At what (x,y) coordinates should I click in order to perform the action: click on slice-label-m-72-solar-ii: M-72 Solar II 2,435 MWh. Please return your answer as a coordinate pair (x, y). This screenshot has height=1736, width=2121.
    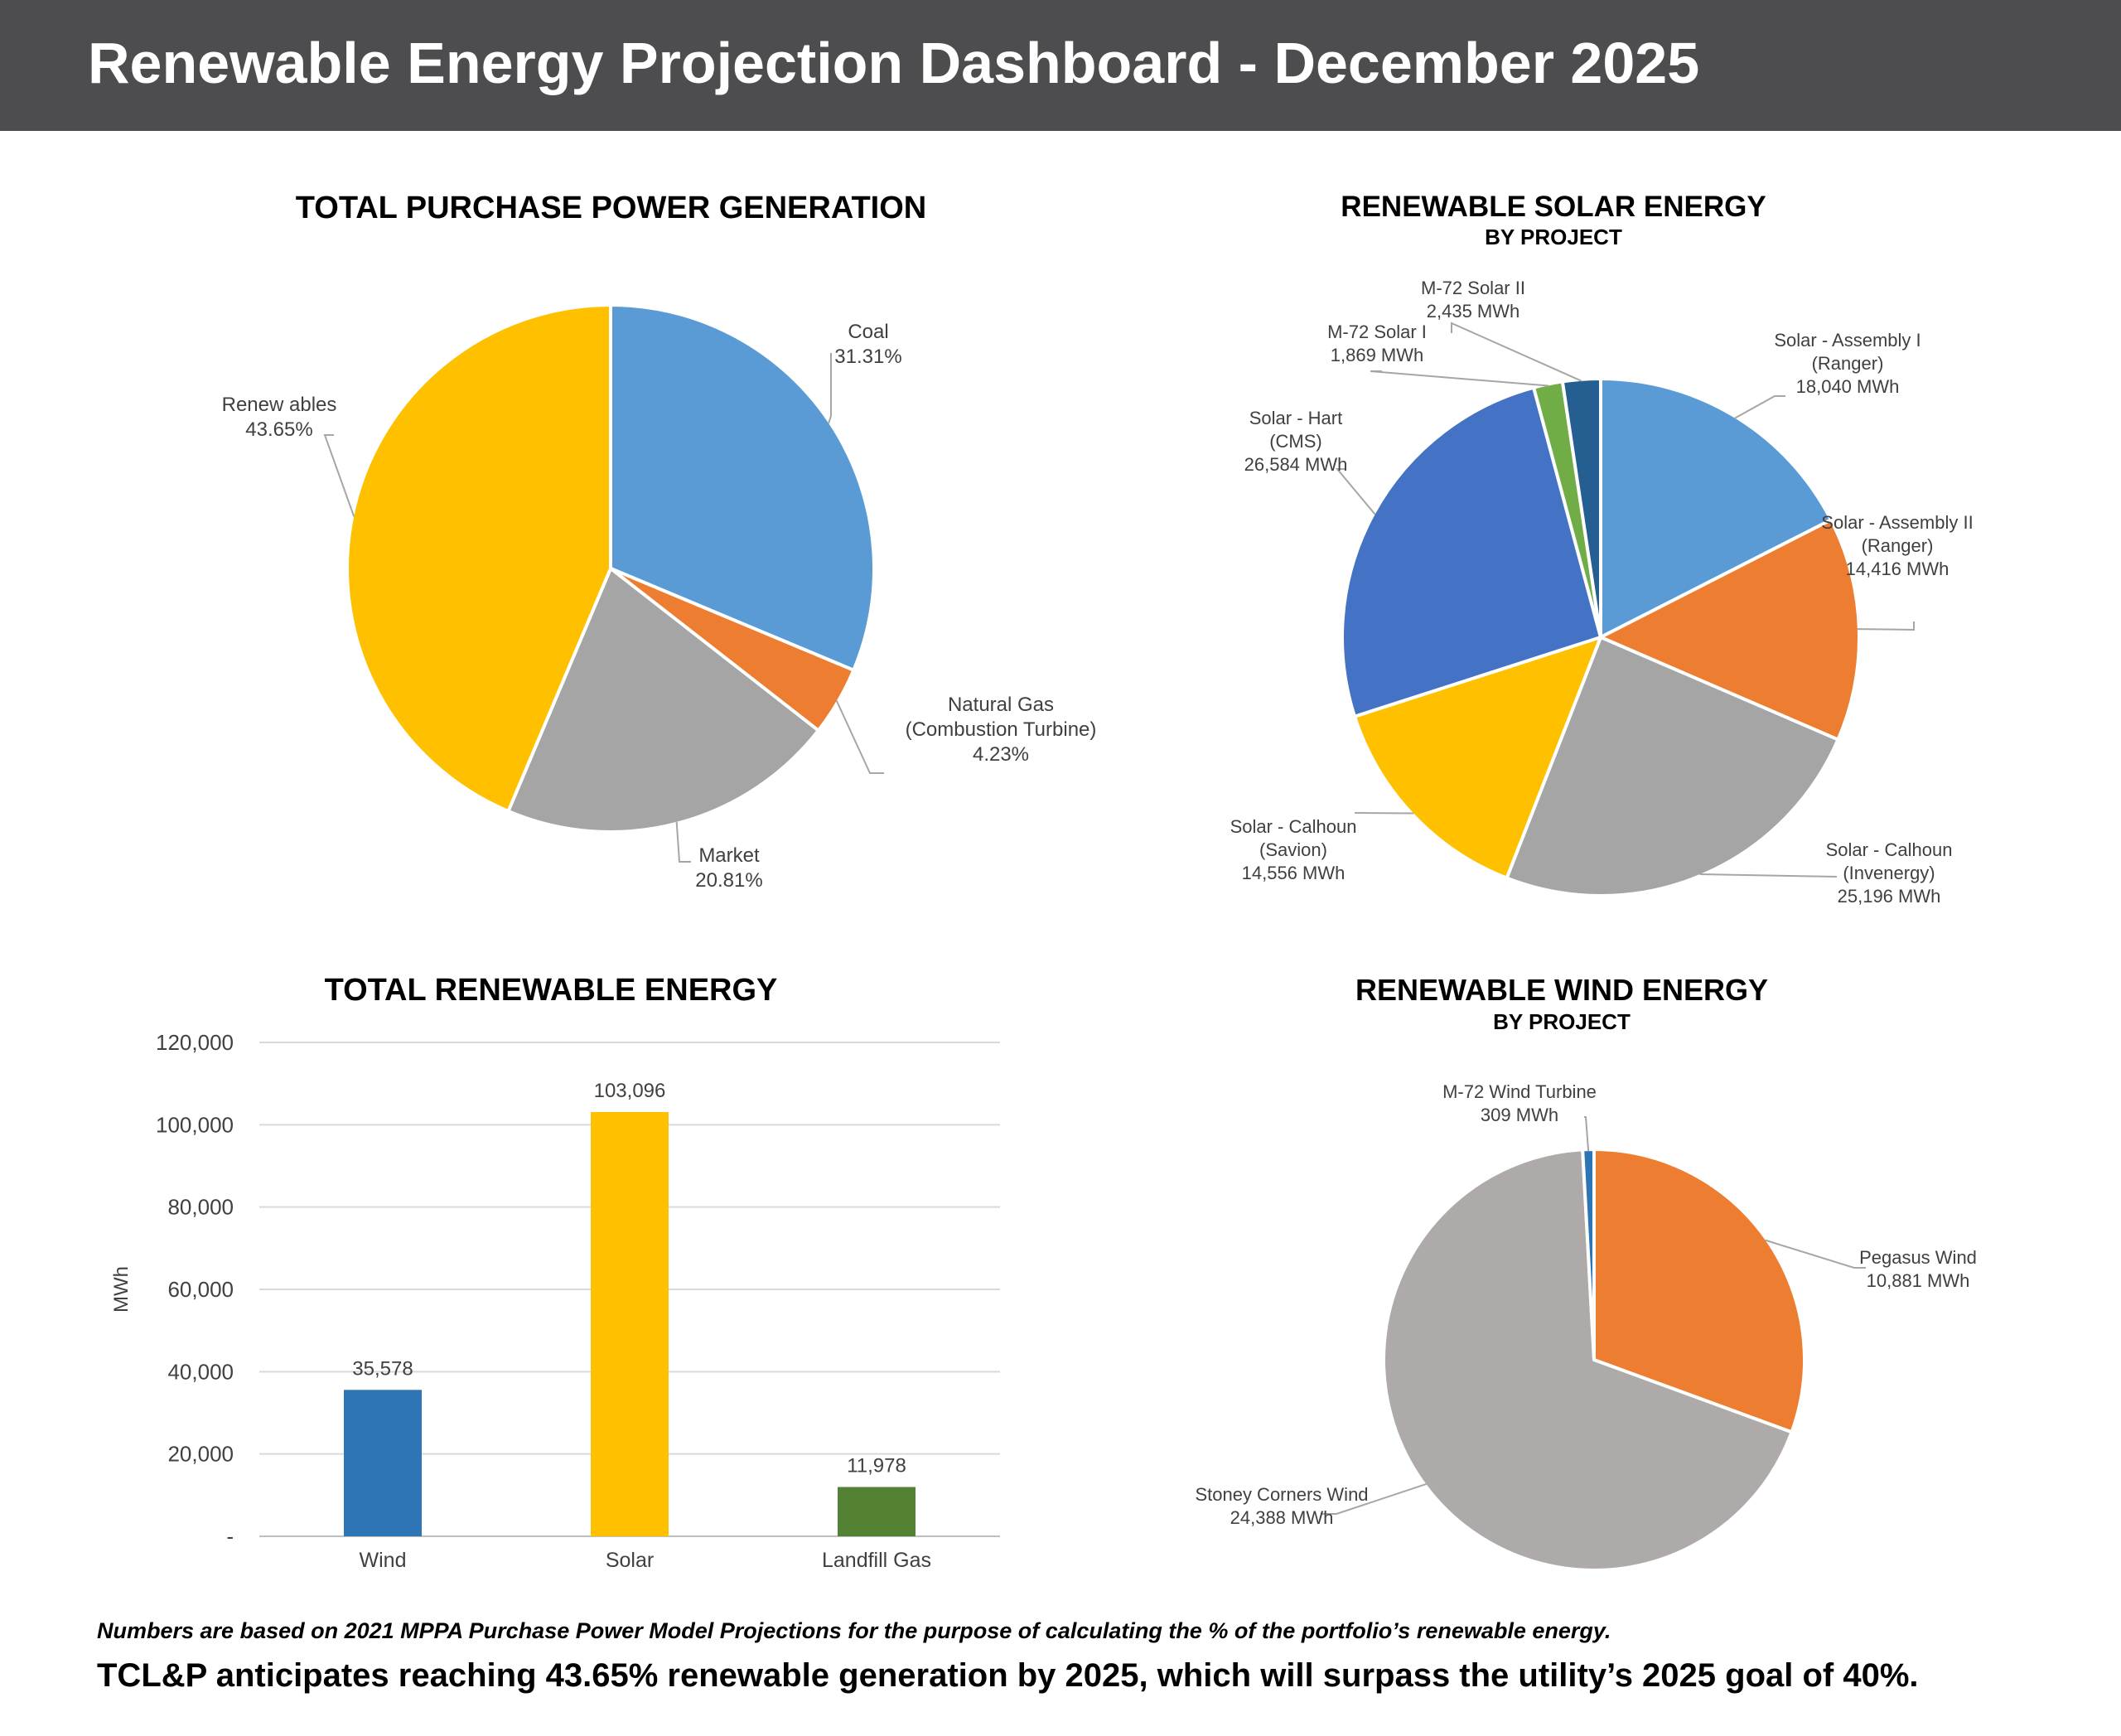
    Looking at the image, I should click on (1473, 300).